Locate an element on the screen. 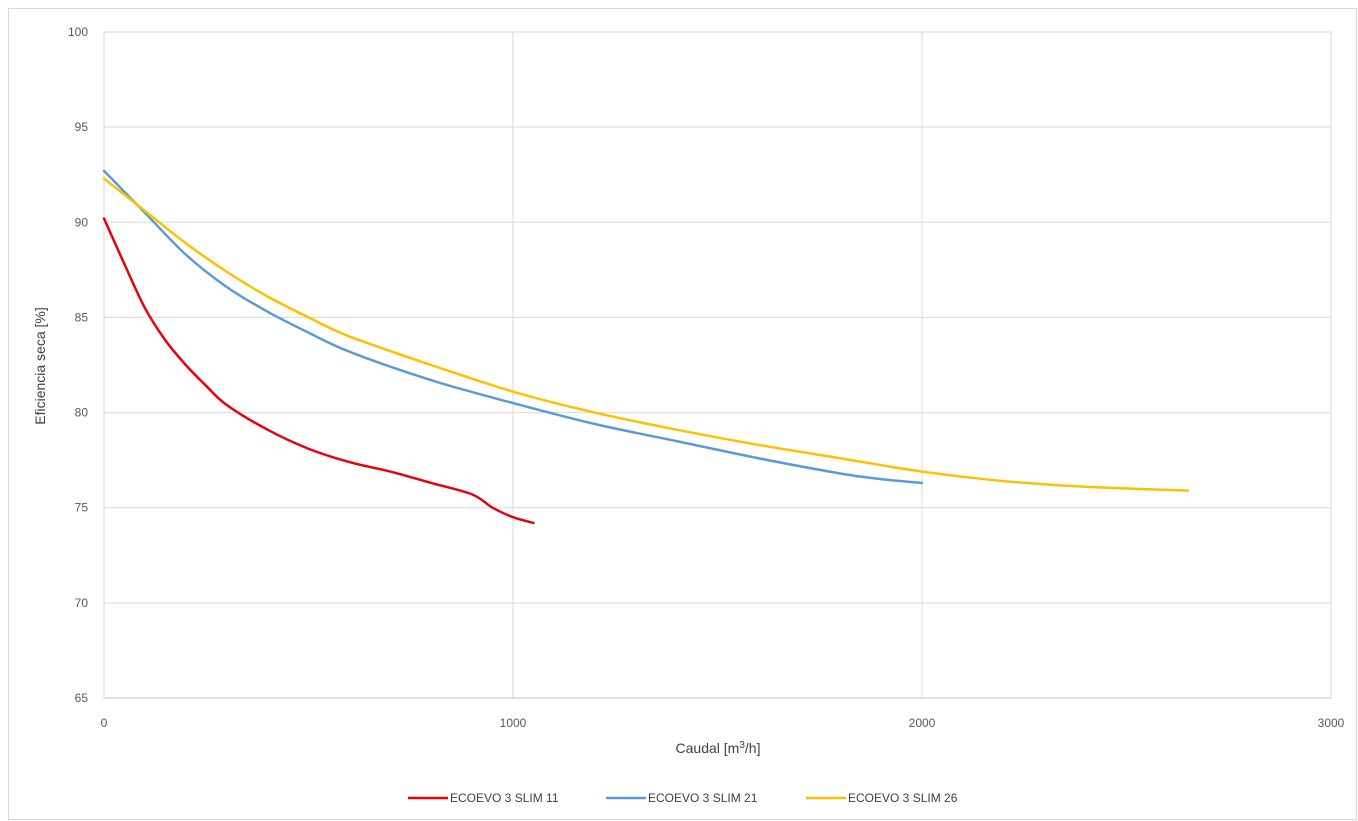 The image size is (1358, 821). x-axis-title-superscript: 3 is located at coordinates (742, 745).